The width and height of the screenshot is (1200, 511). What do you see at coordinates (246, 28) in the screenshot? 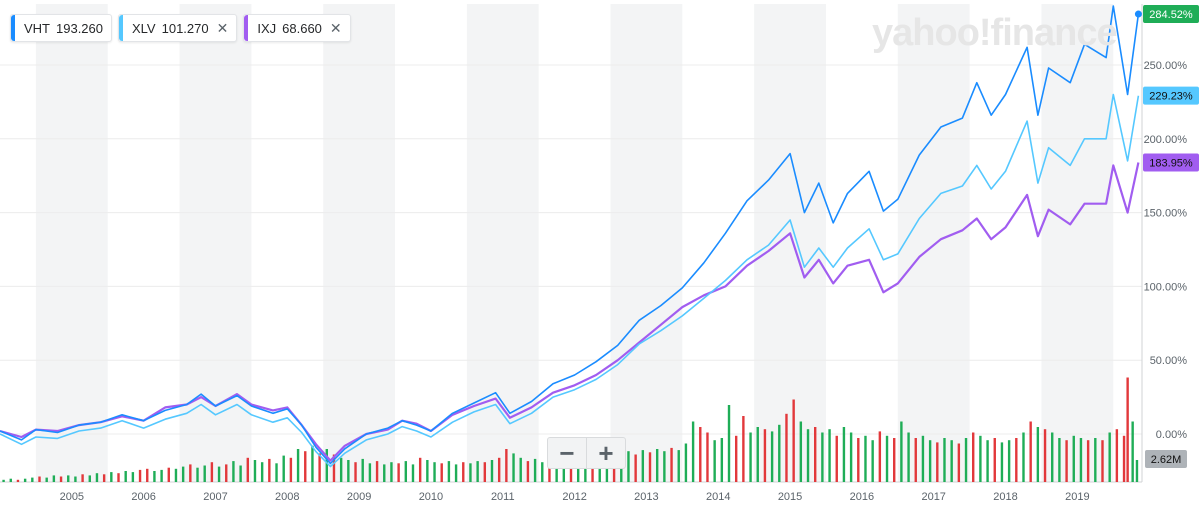
I see `legend-swatch-ixj` at bounding box center [246, 28].